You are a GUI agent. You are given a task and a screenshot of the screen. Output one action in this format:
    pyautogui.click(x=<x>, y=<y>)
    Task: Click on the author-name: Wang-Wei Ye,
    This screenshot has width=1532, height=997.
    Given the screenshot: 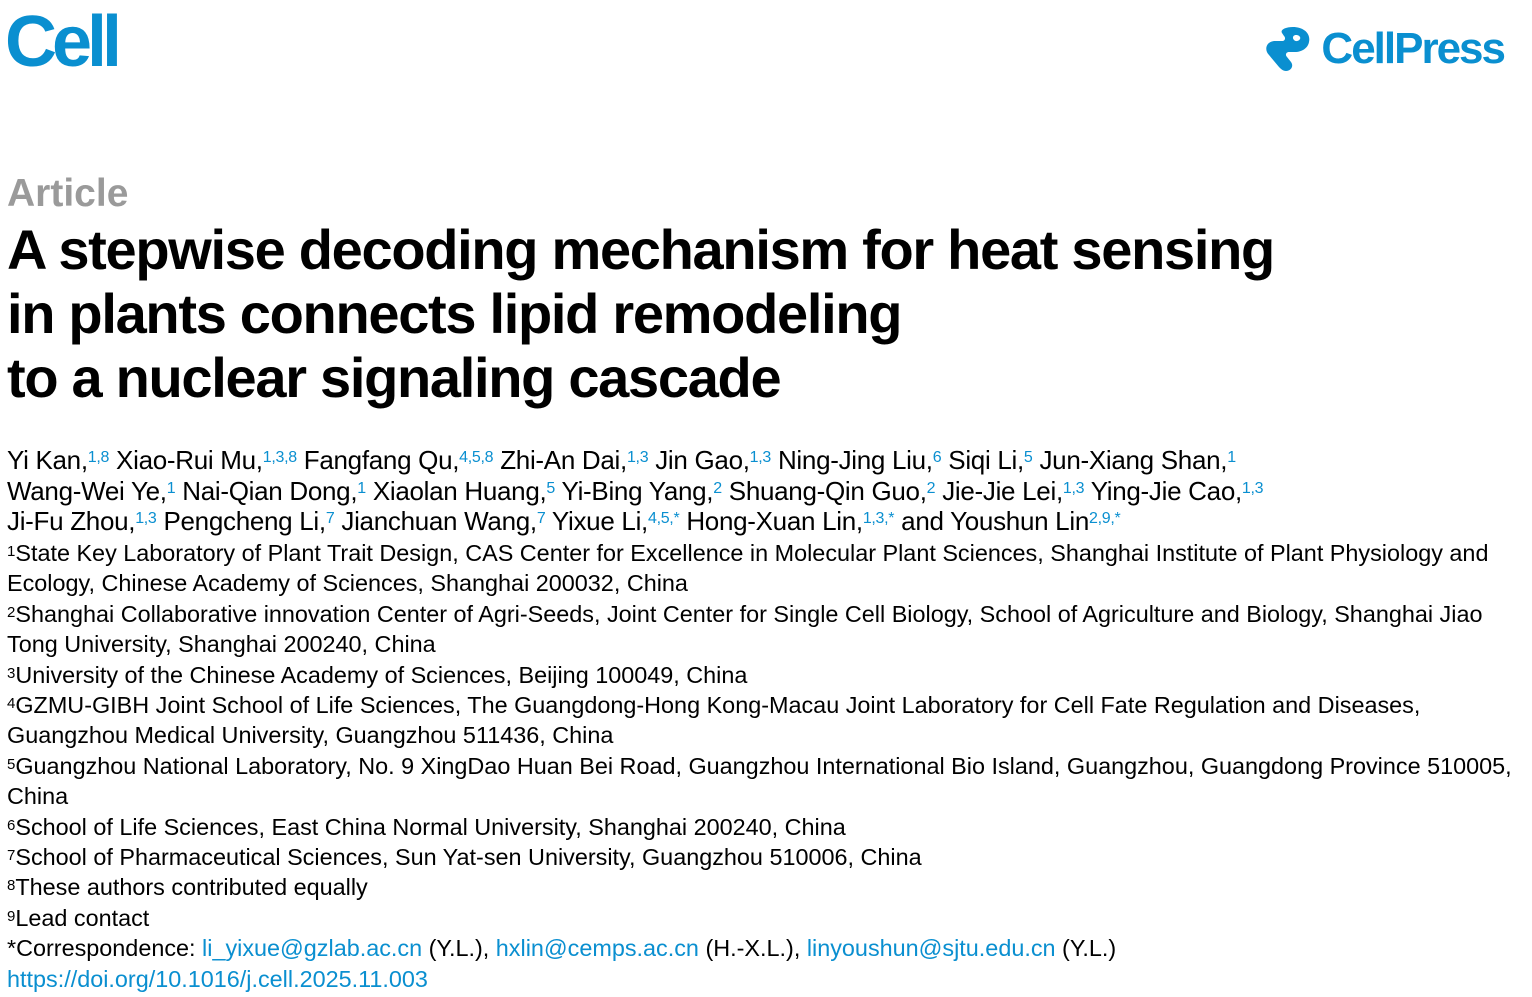 What is the action you would take?
    pyautogui.click(x=87, y=490)
    